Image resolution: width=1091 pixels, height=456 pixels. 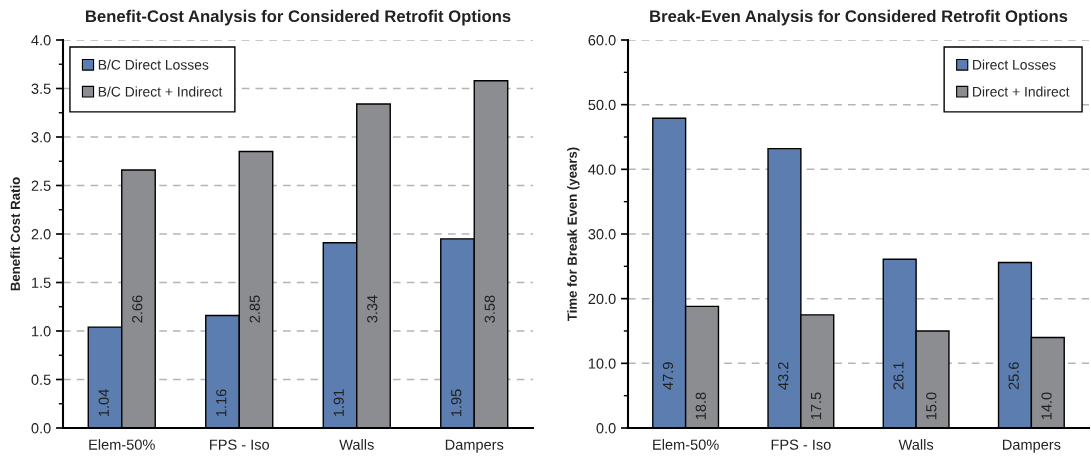 What do you see at coordinates (816, 406) in the screenshot?
I see `data-label: 17.5` at bounding box center [816, 406].